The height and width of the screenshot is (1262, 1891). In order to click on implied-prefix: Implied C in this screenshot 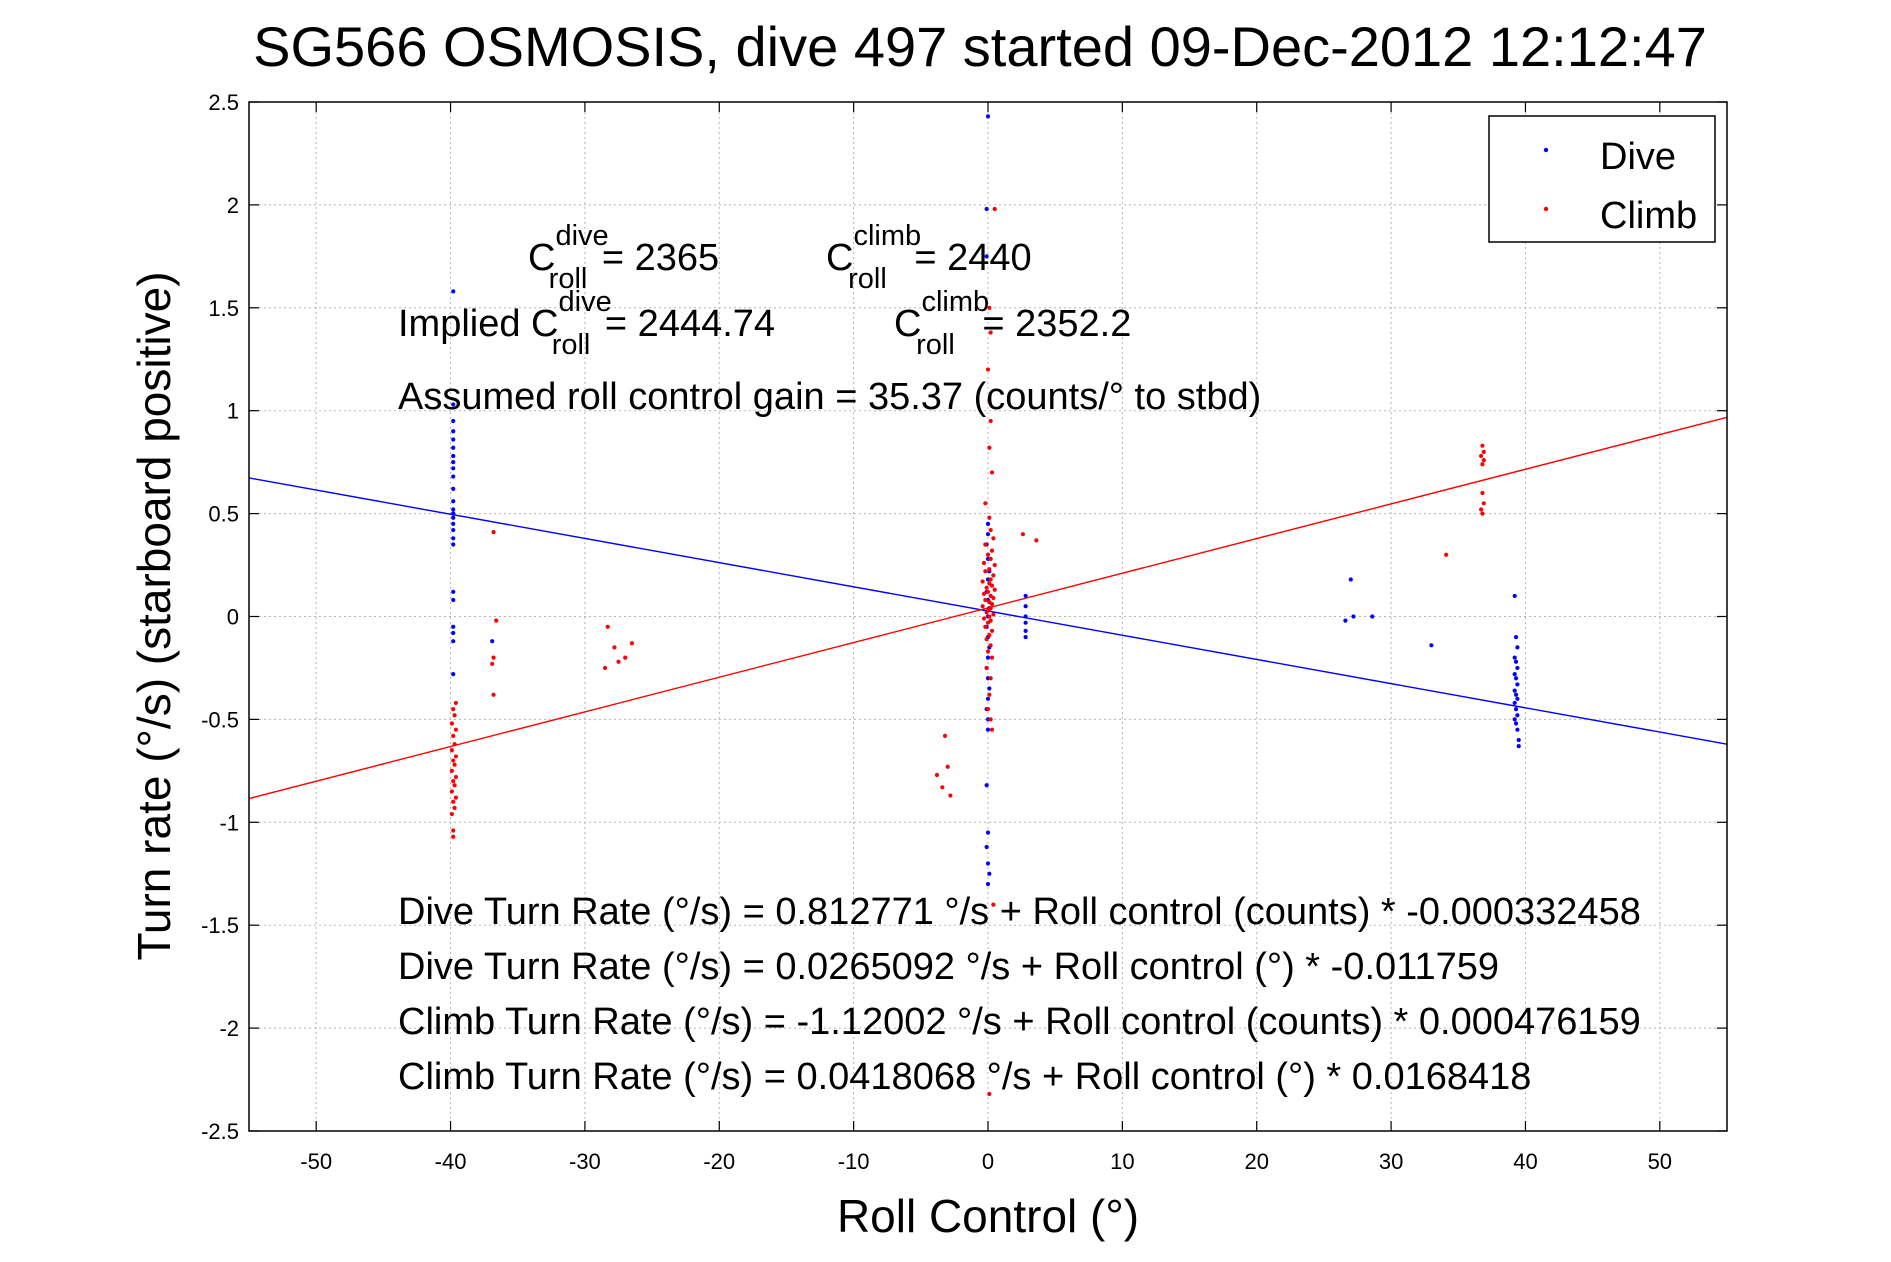, I will do `click(478, 324)`.